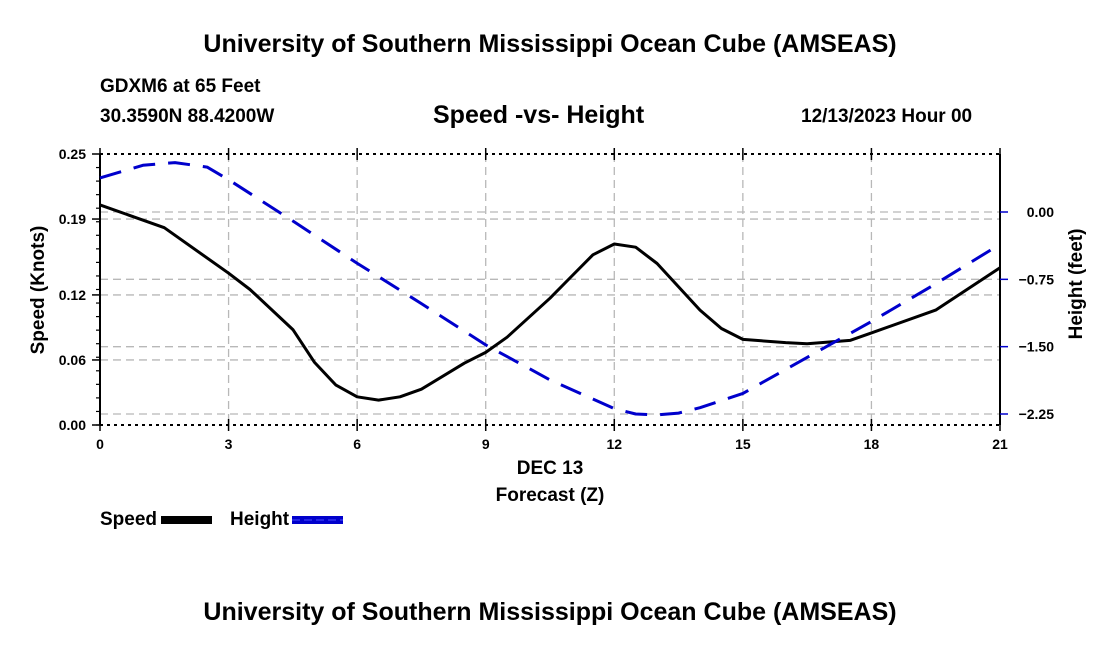  What do you see at coordinates (1037, 414) in the screenshot?
I see `y2-tick-label: −2.25` at bounding box center [1037, 414].